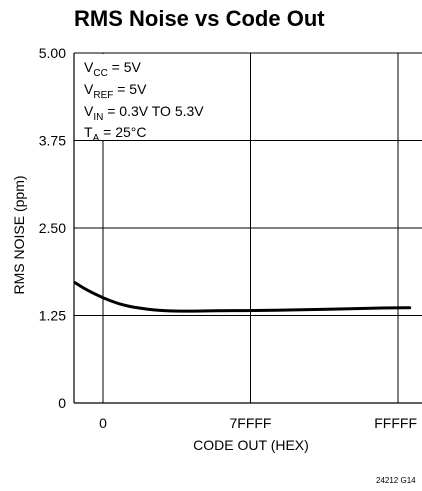 The width and height of the screenshot is (422, 491). I want to click on x-tick-label: FFFFF, so click(395, 423).